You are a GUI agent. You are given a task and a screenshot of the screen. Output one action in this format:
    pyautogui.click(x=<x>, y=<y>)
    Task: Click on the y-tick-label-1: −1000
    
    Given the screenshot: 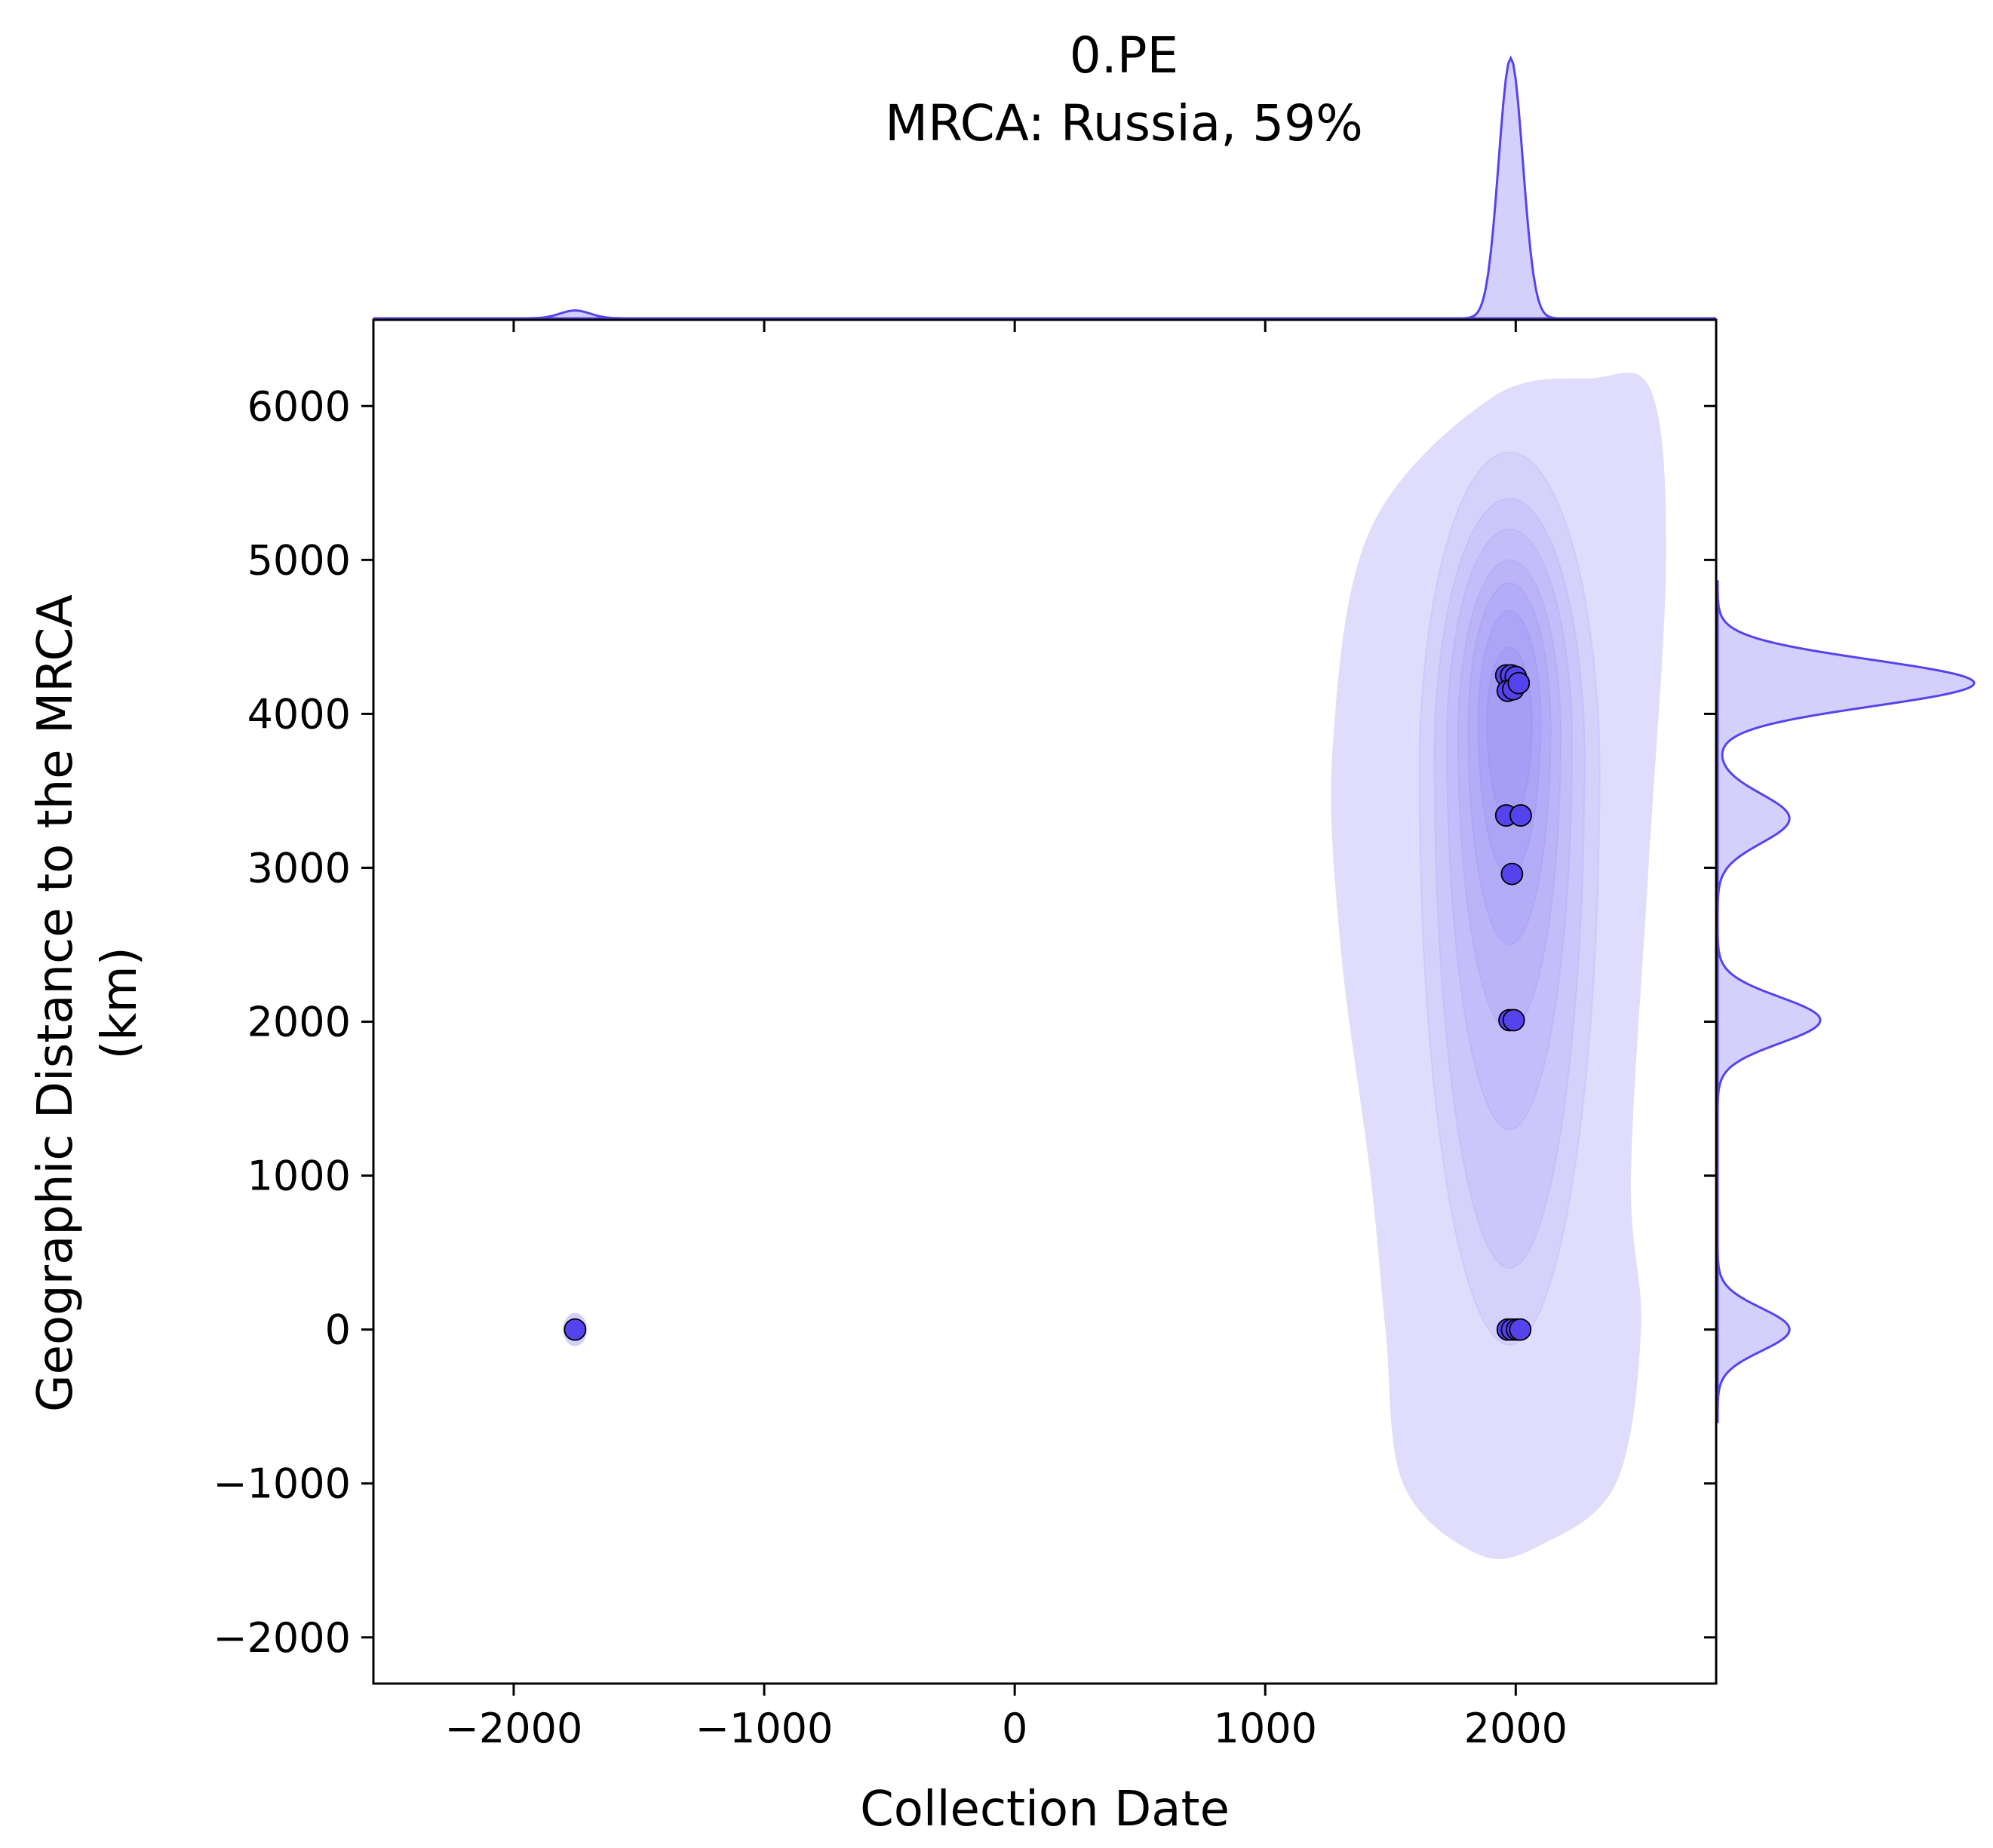 What is the action you would take?
    pyautogui.click(x=282, y=1484)
    